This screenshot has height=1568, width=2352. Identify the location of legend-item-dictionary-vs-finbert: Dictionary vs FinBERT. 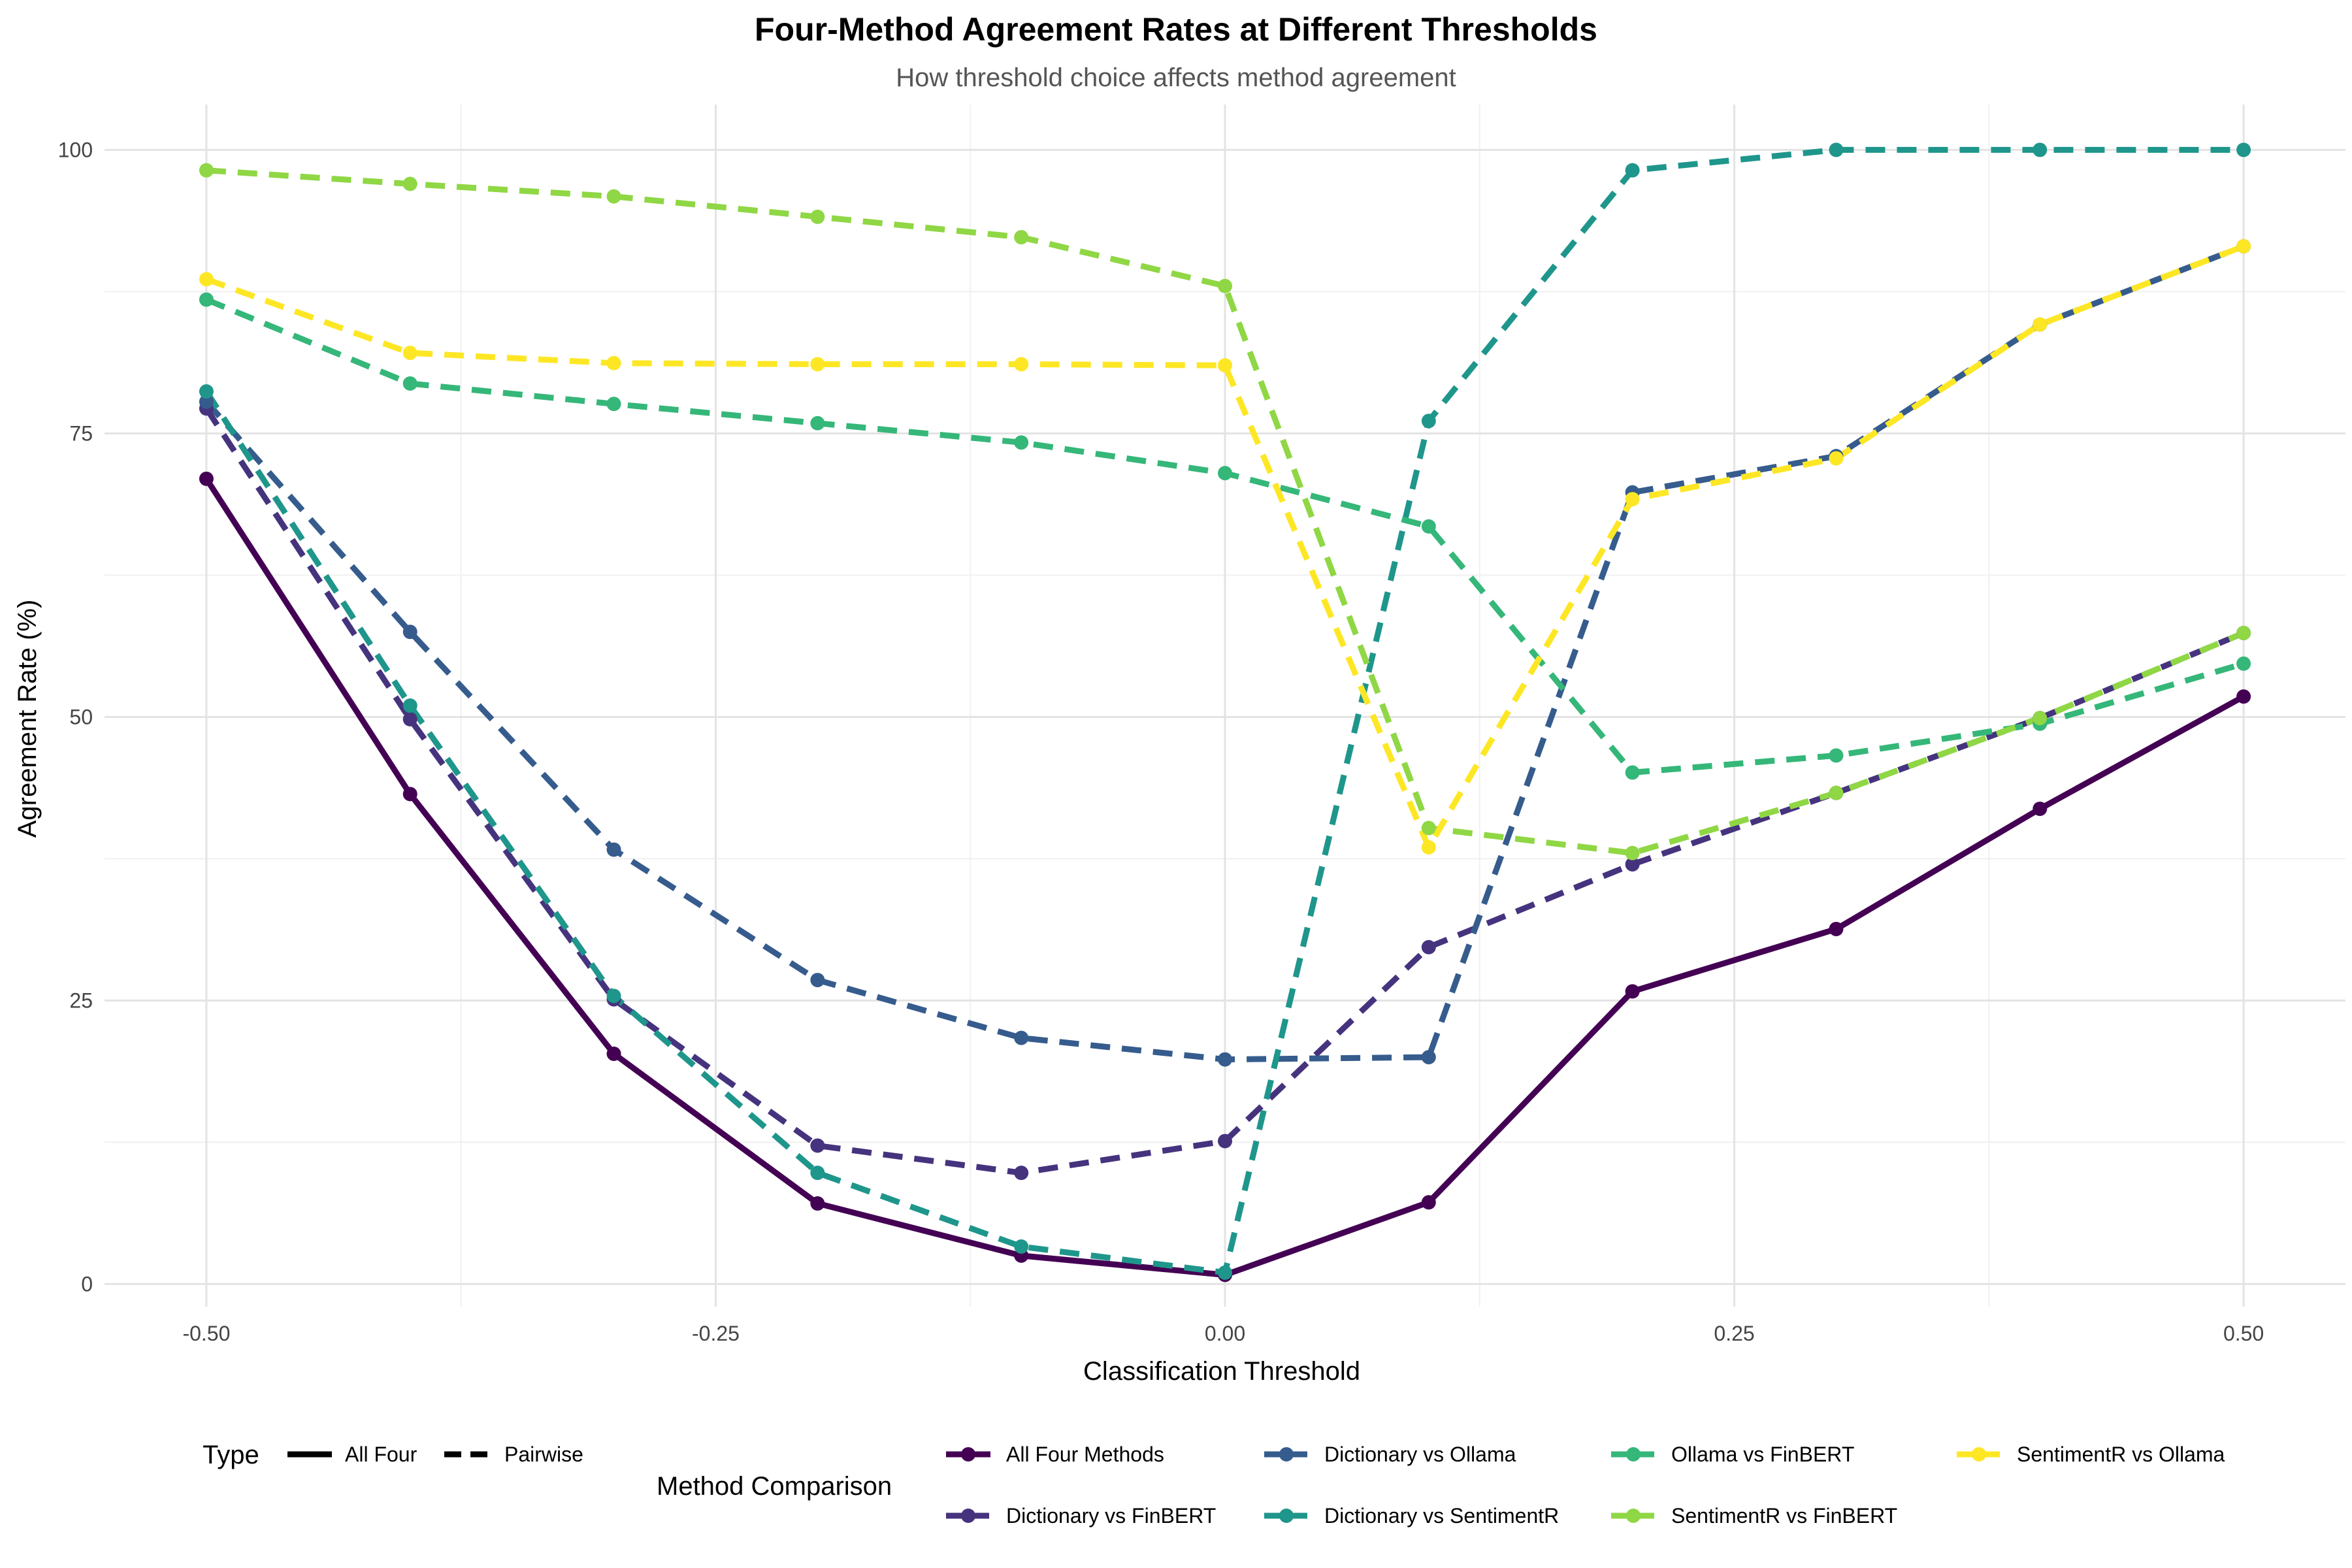
(1081, 1515).